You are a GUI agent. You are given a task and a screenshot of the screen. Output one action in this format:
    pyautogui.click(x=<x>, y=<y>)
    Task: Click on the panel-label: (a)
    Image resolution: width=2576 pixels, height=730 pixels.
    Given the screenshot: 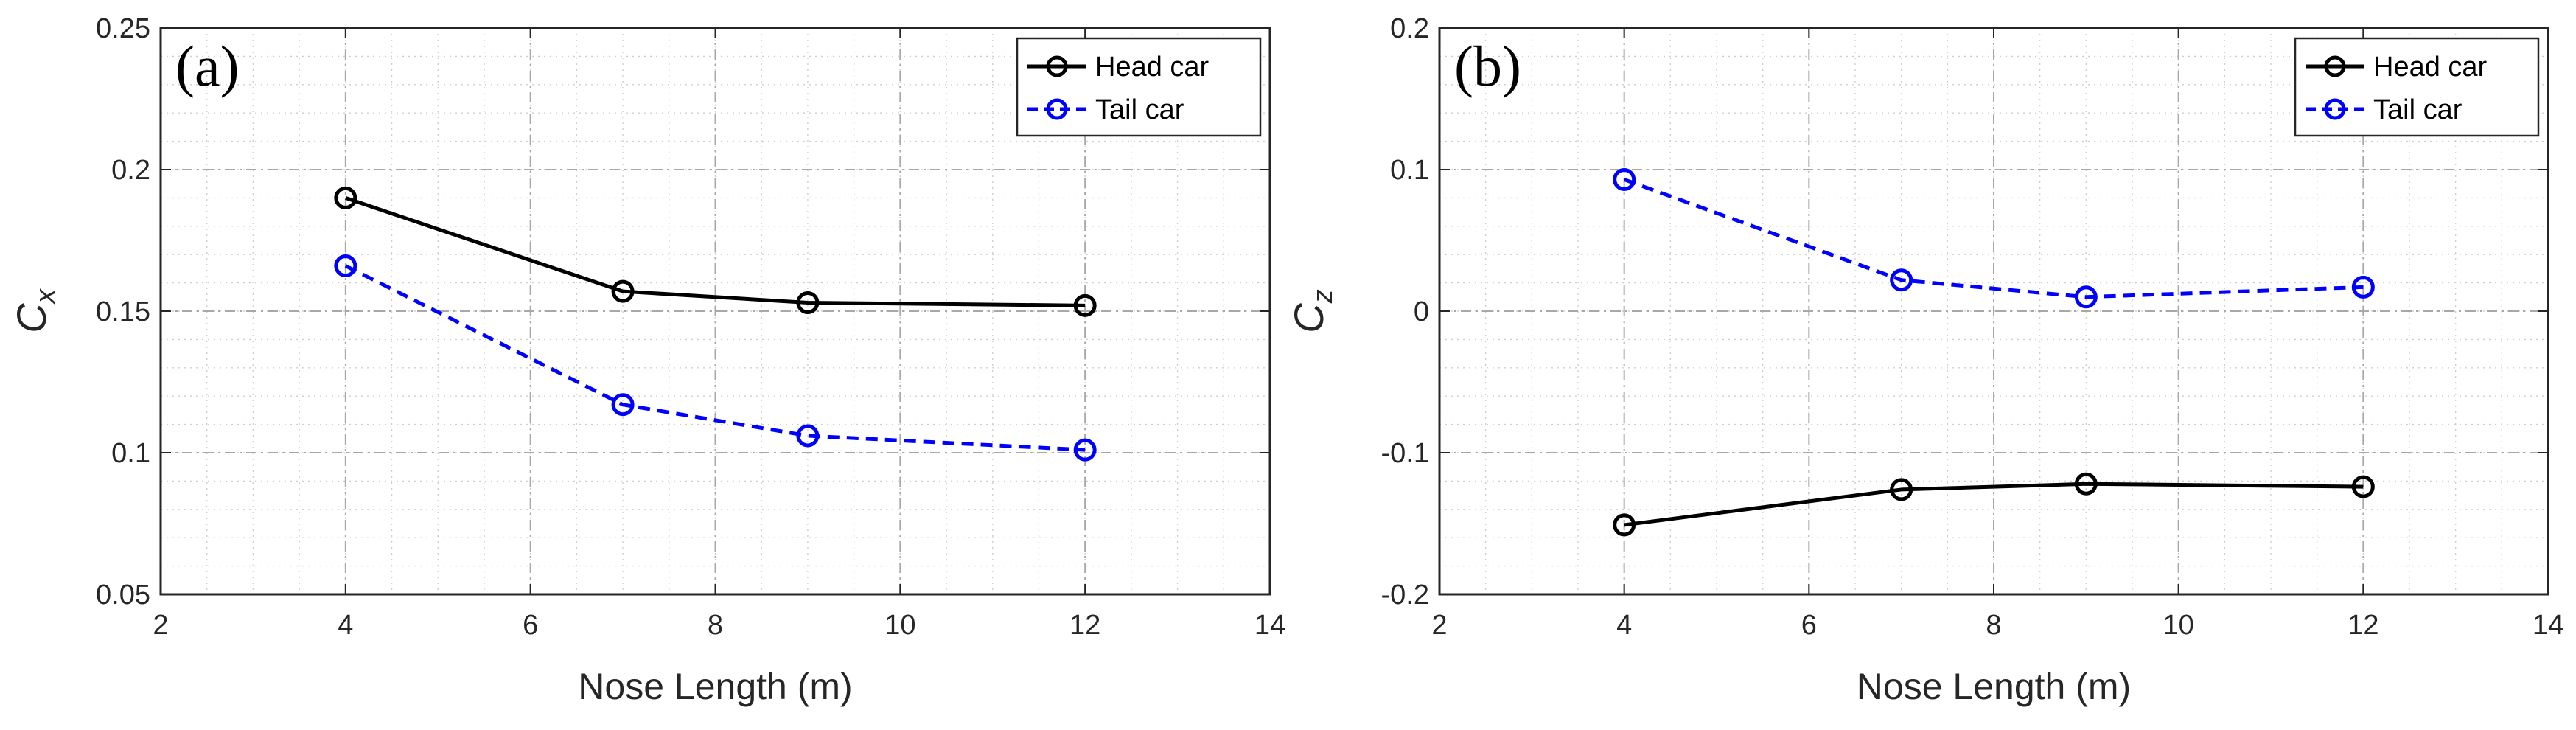 What is the action you would take?
    pyautogui.click(x=207, y=66)
    